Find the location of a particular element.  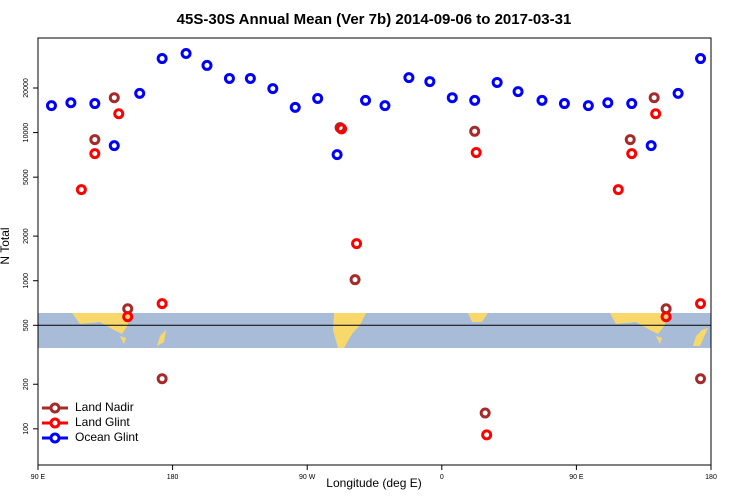

x-axis-label: Longitude (deg E) is located at coordinates (373, 483).